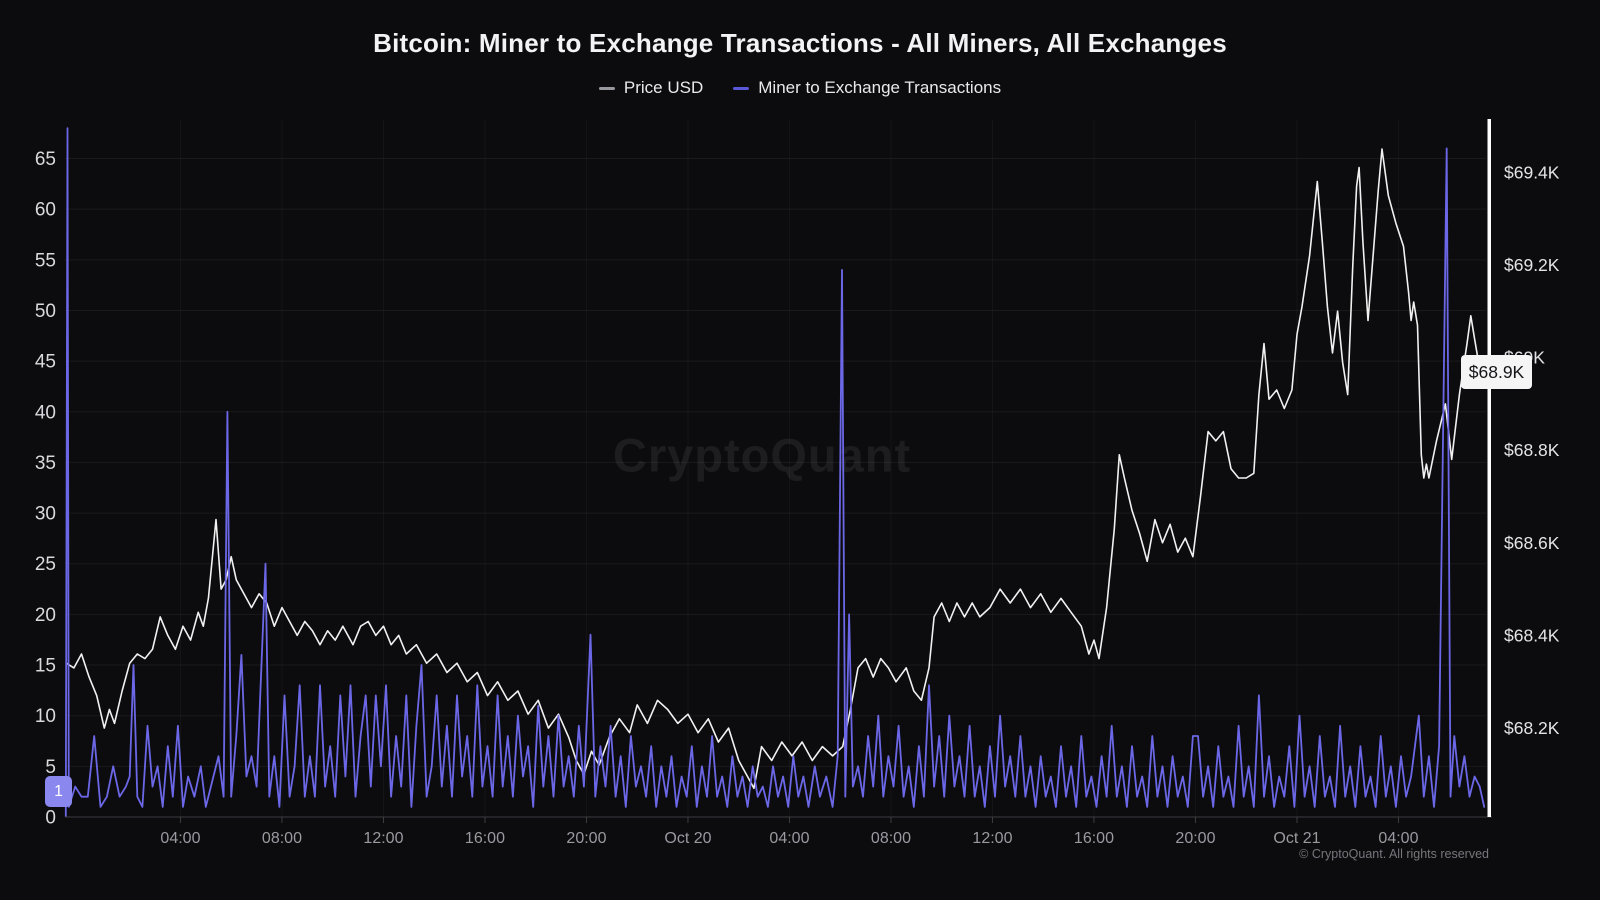  I want to click on legend-label-miner-to-exchange: Miner to Exchange Transactions, so click(880, 87).